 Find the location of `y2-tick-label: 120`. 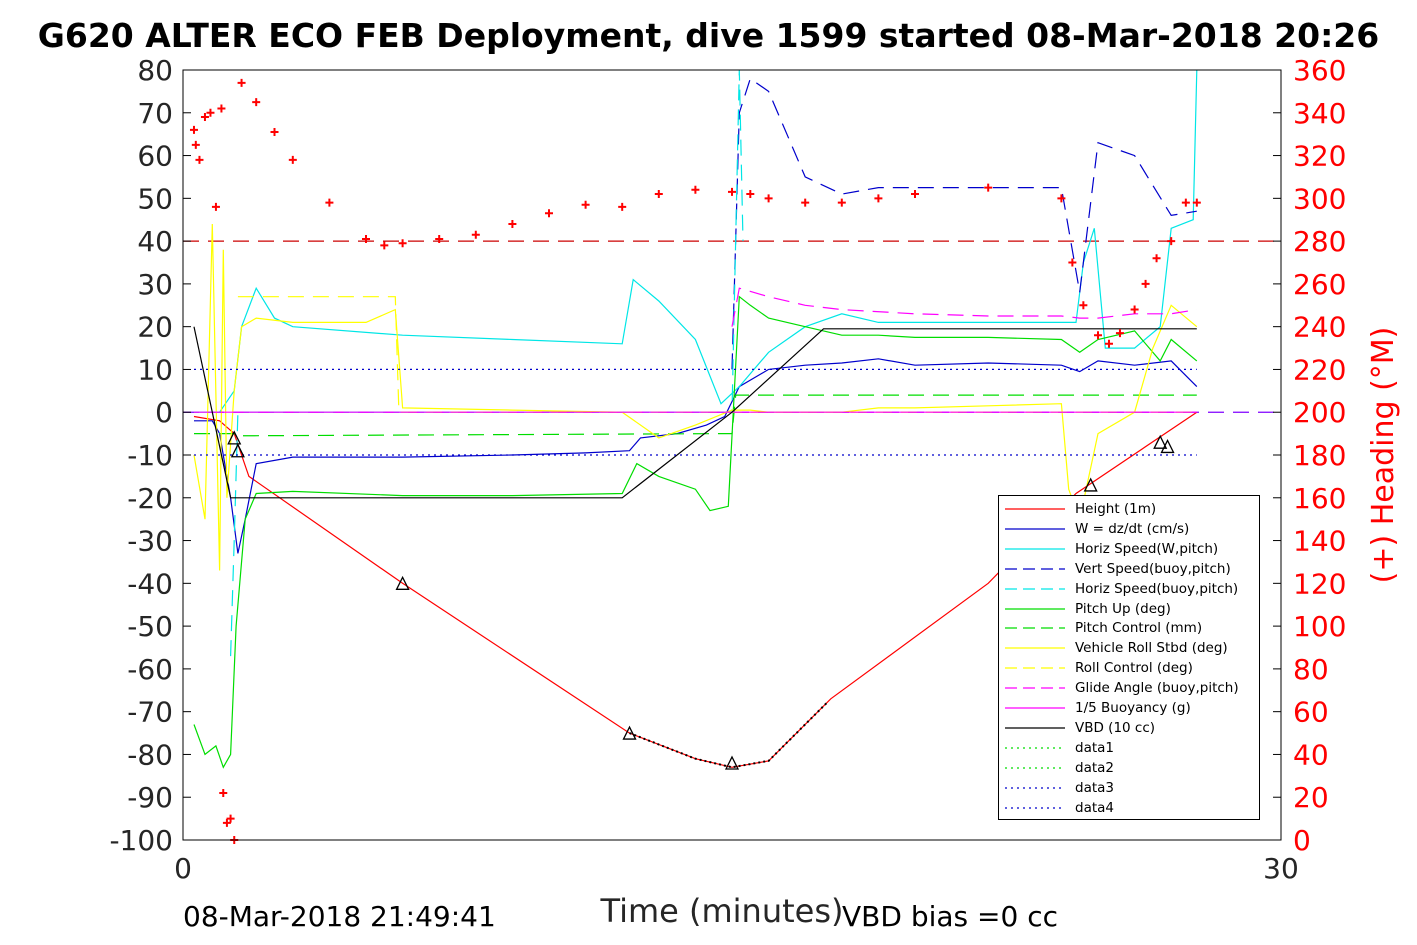

y2-tick-label: 120 is located at coordinates (1319, 583).